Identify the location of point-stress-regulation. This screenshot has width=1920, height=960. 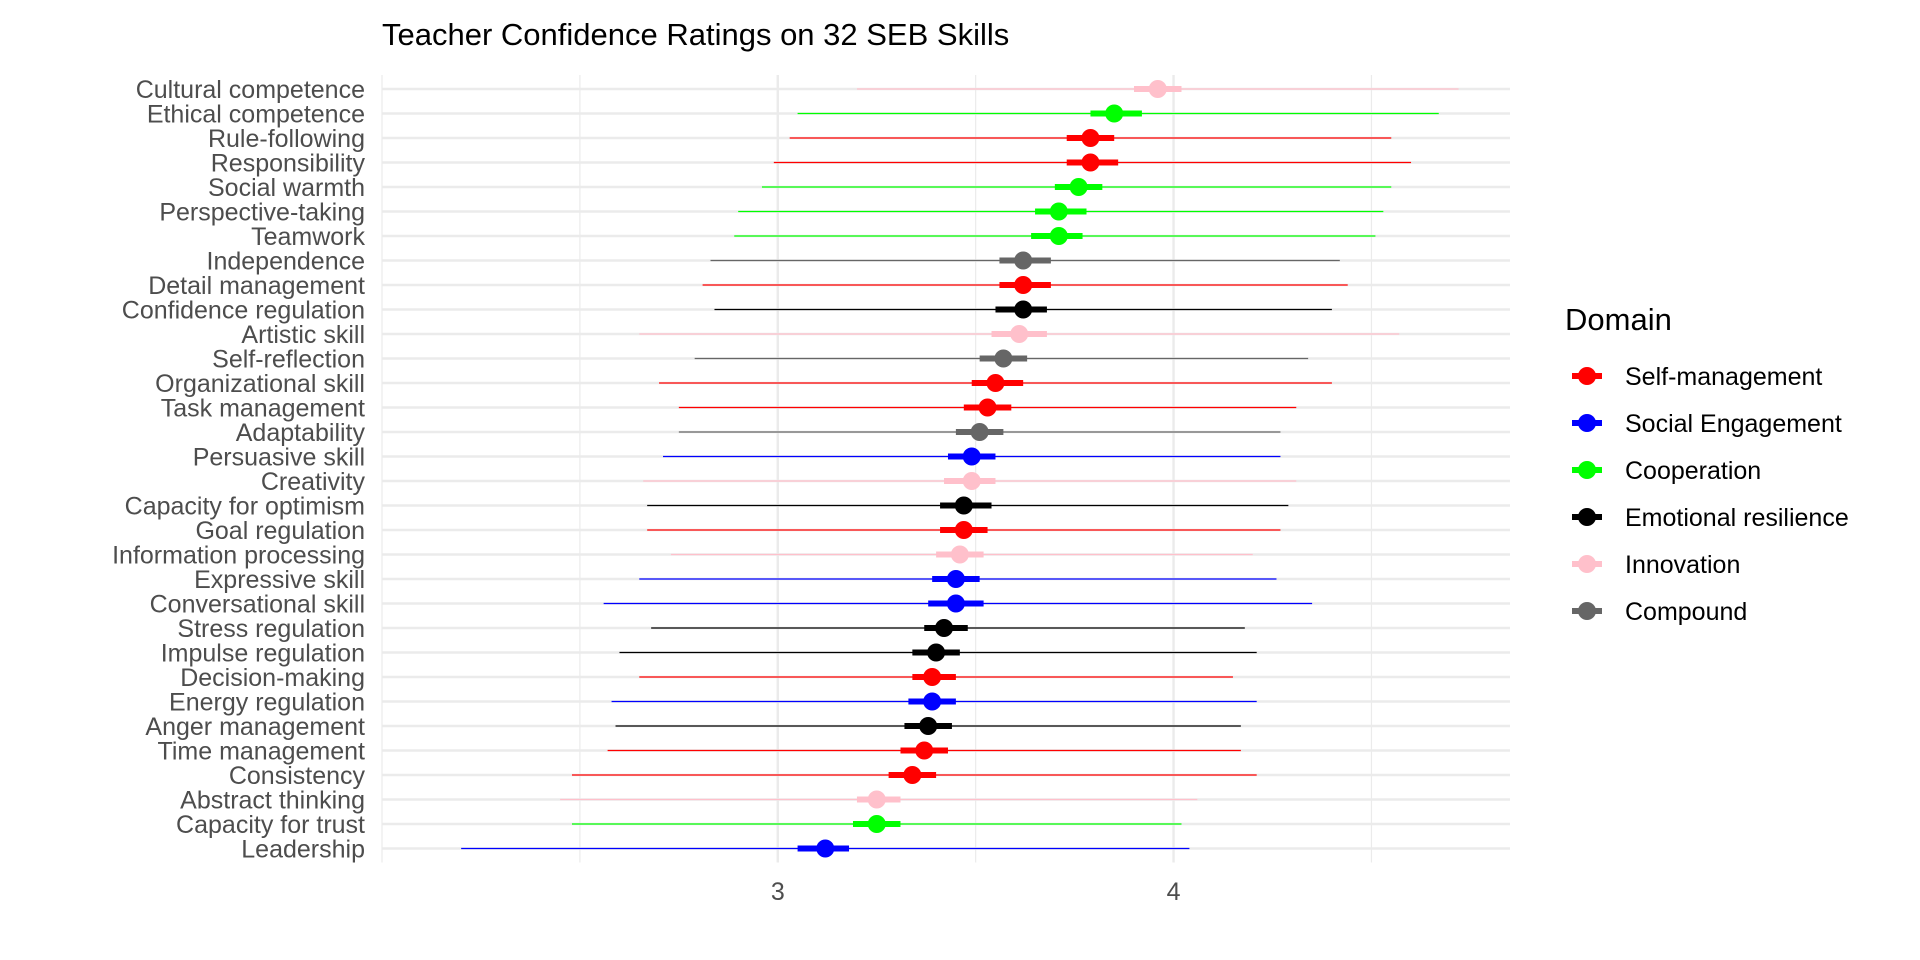
(944, 628).